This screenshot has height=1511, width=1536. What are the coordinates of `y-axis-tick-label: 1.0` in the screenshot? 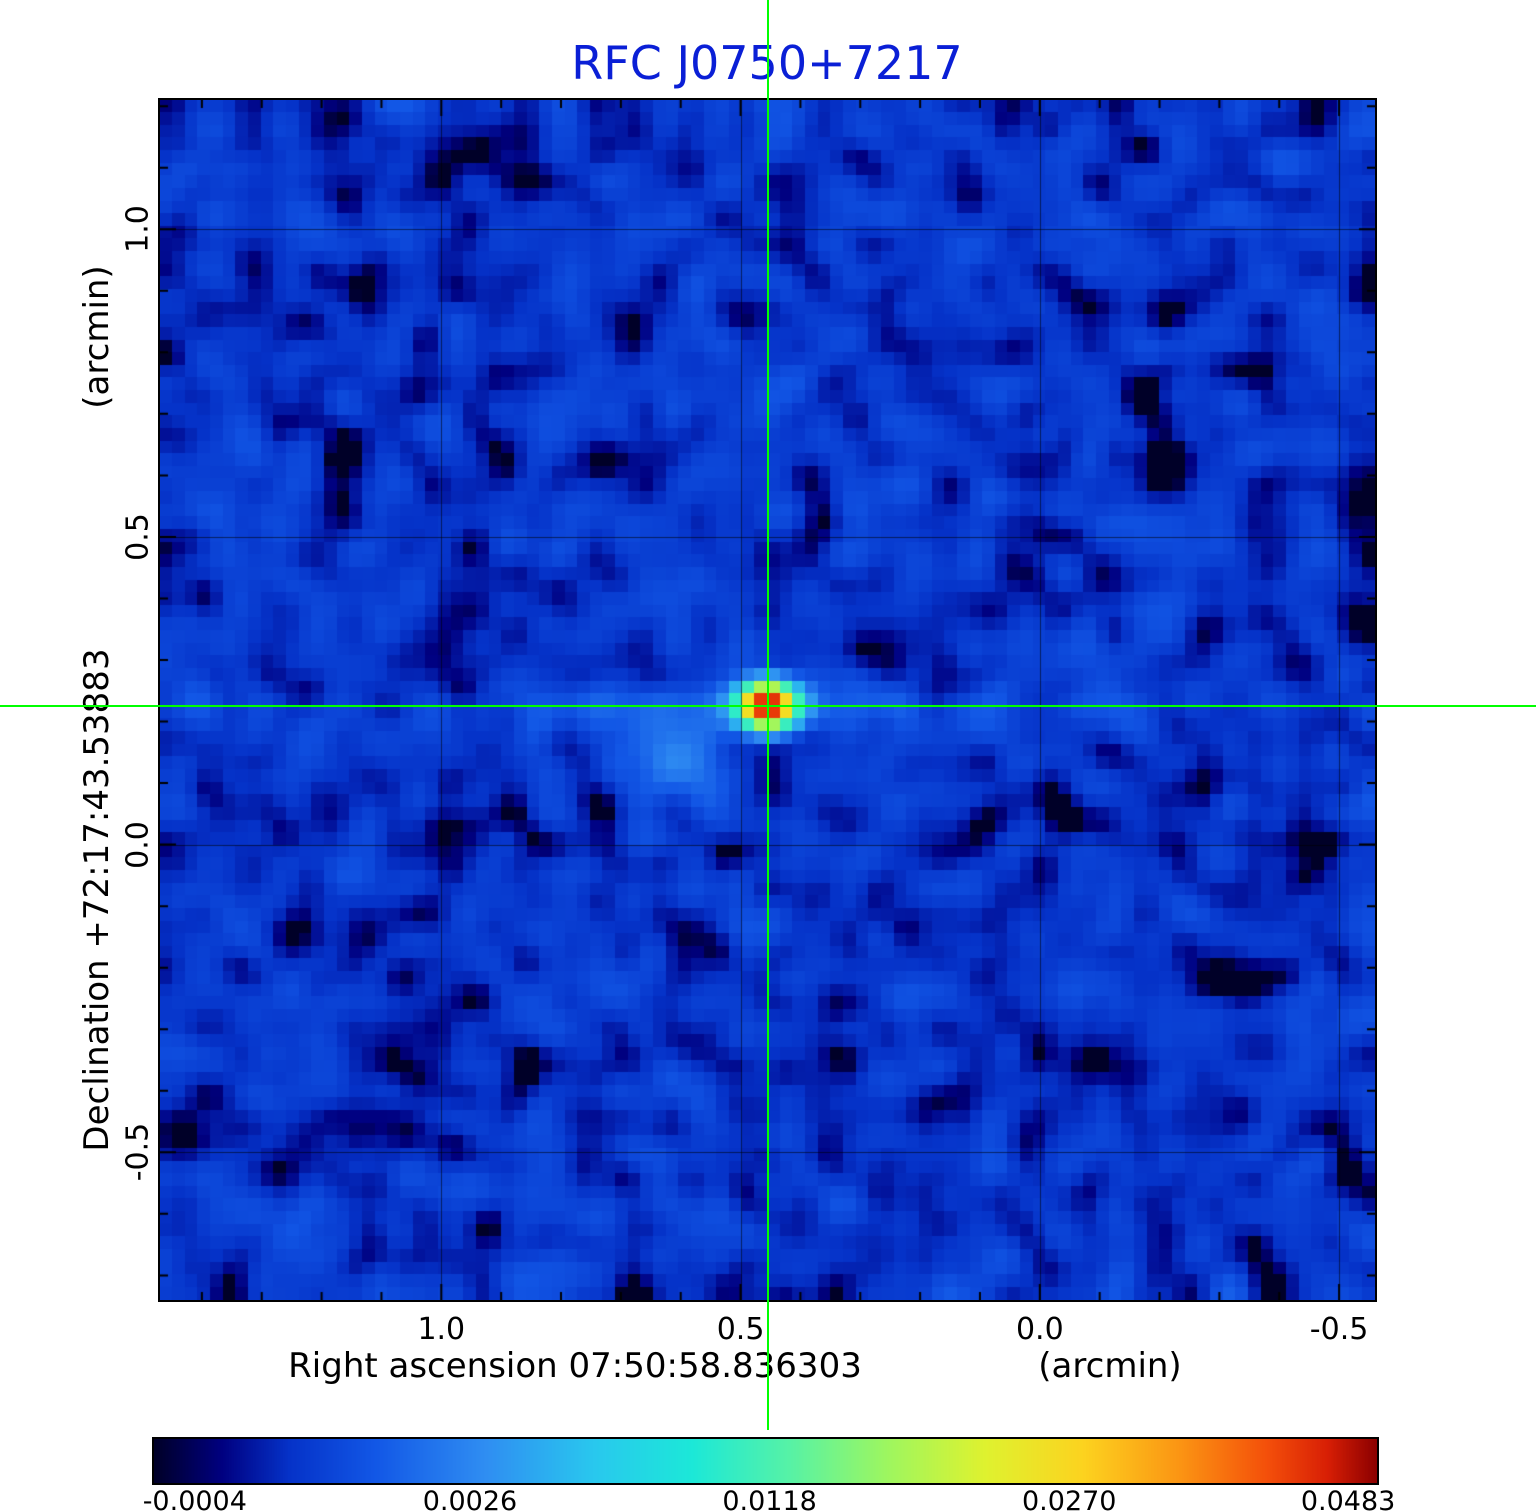 It's located at (138, 229).